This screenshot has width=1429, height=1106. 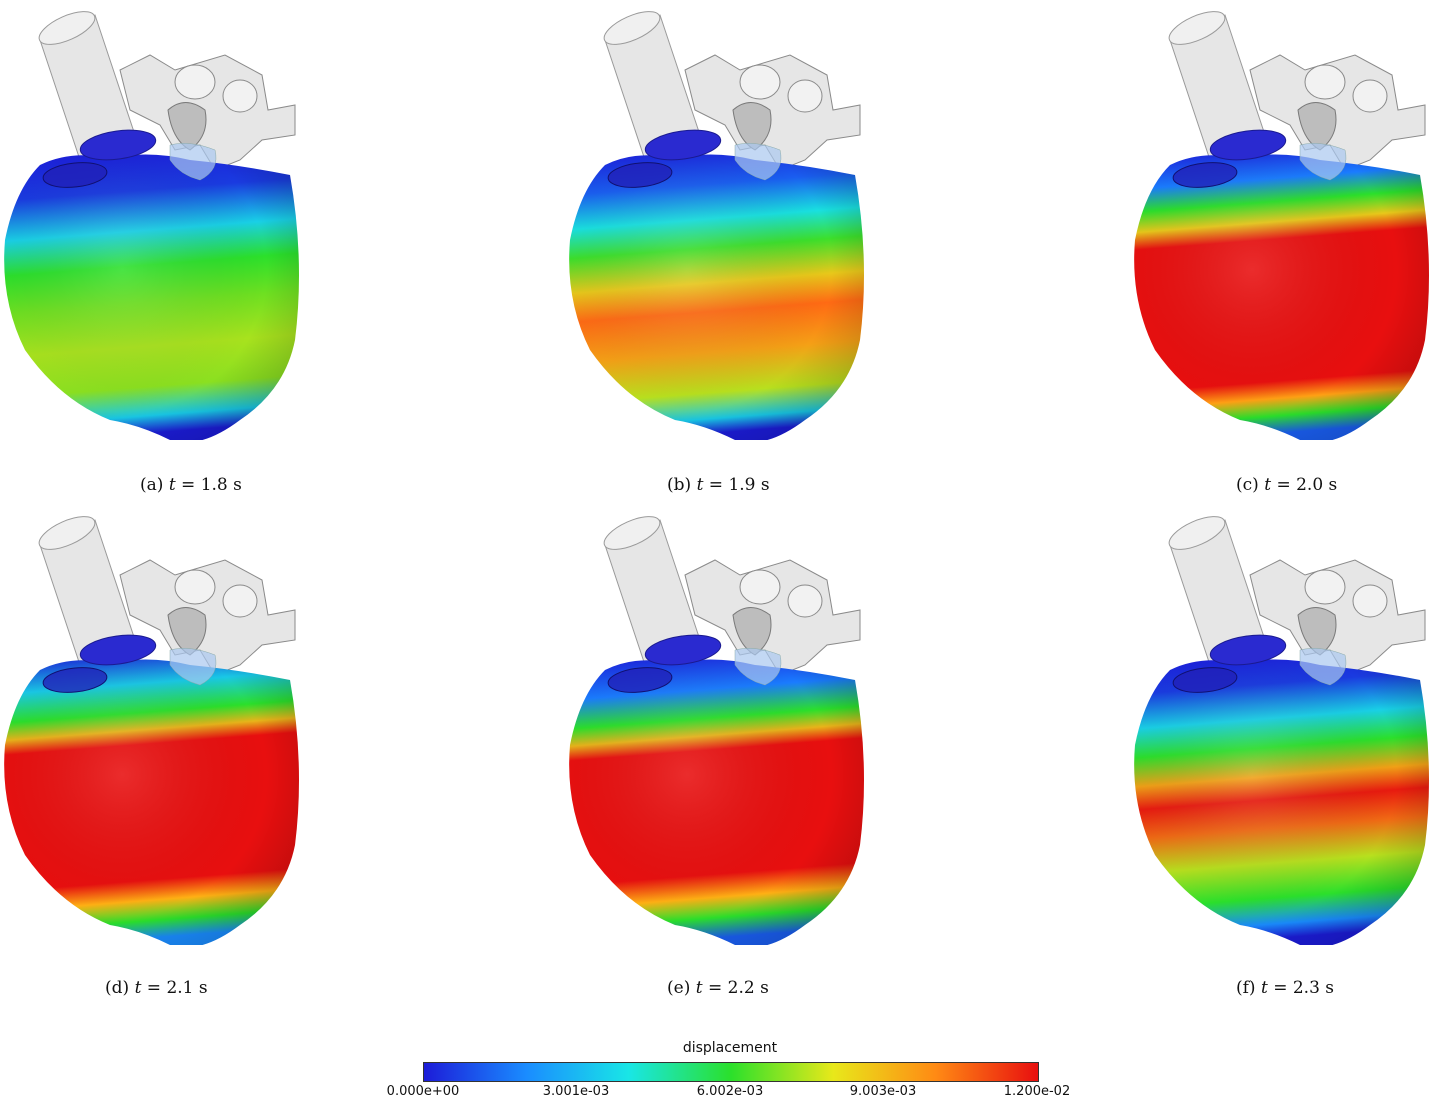 What do you see at coordinates (883, 1091) in the screenshot?
I see `colorbar-tick-3: 9.003e-03` at bounding box center [883, 1091].